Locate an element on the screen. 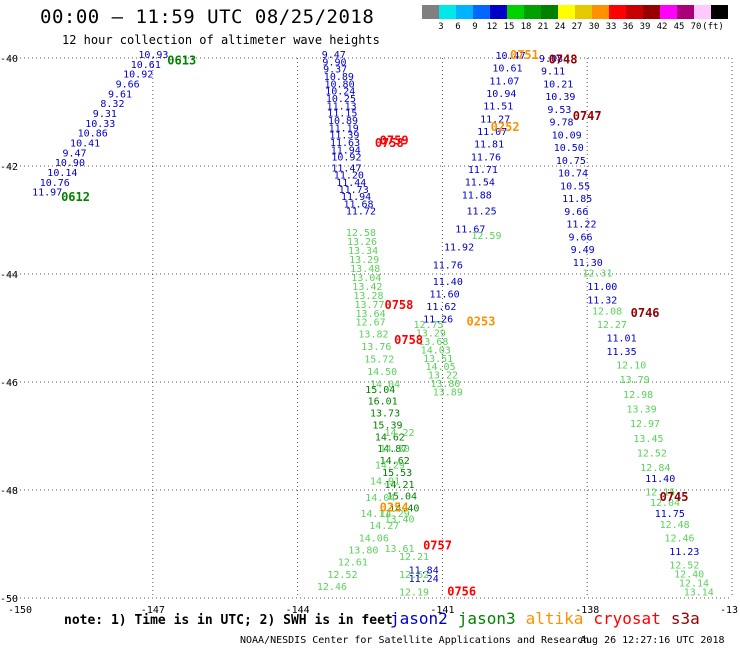  wave-height-value: 15.39 is located at coordinates (387, 425).